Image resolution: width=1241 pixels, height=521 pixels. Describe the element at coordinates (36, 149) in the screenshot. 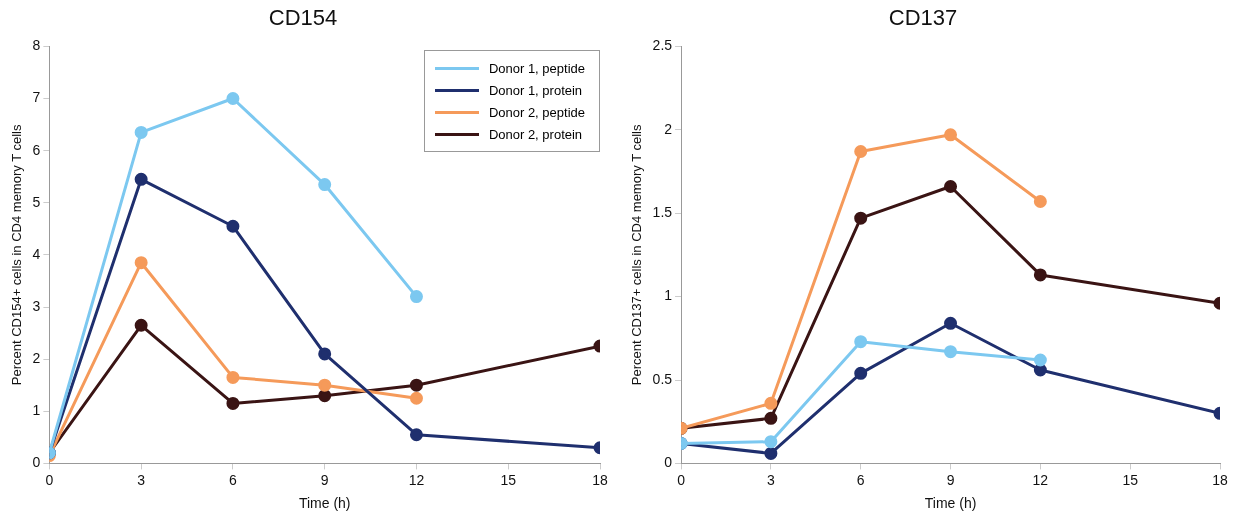

I see `y-tick-label: 6` at that location.